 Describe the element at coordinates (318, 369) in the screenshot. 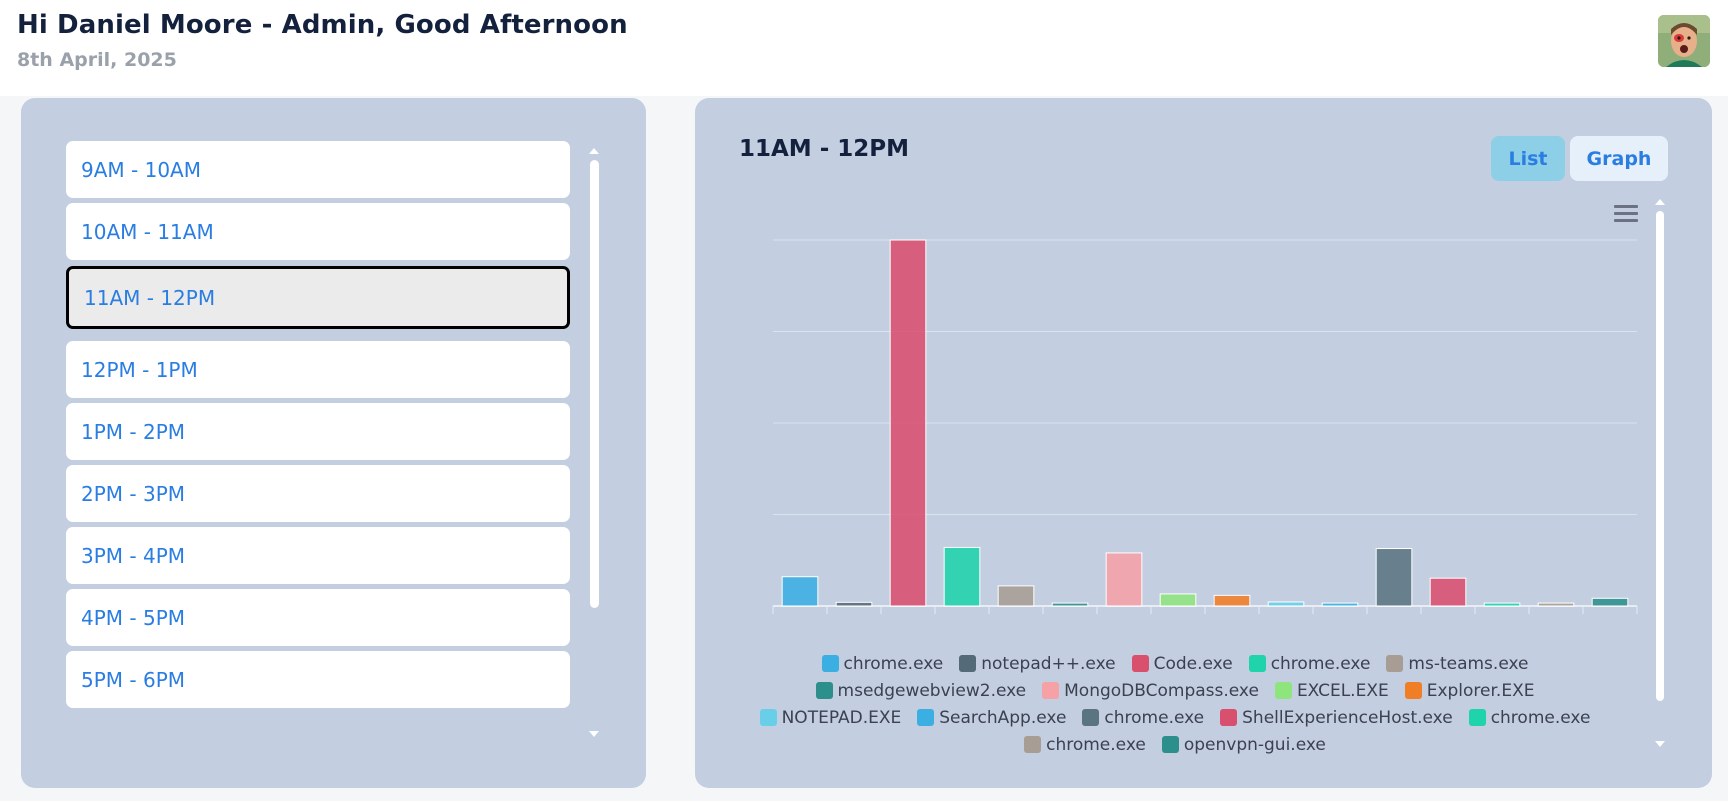

I see `time-slot-item: 12PM - 1PM` at that location.